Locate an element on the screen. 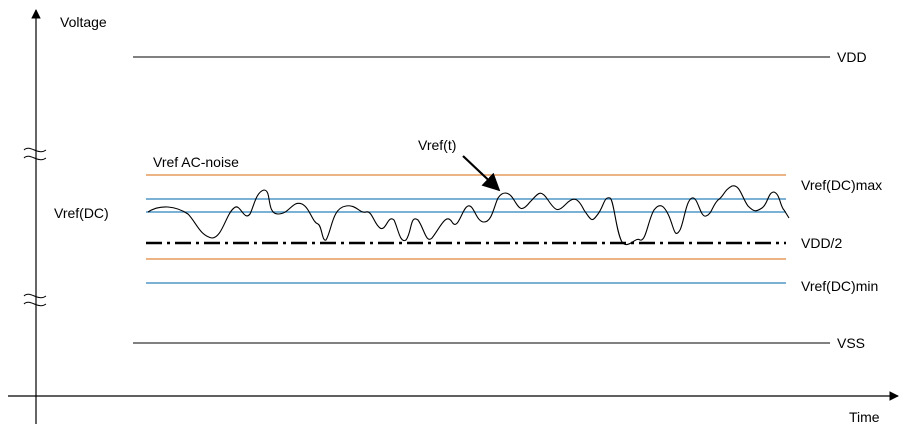 The height and width of the screenshot is (427, 904). vref-dc-label: Vref(DC) is located at coordinates (81, 213).